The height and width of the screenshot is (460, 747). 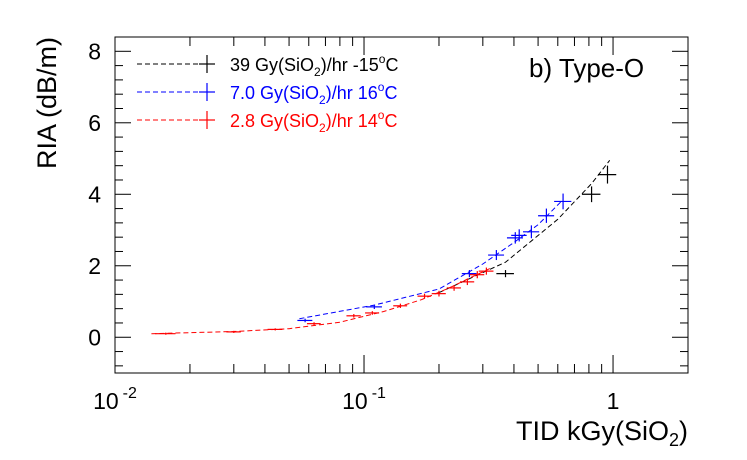 I want to click on legend-text: 2.8 Gy(SiO, so click(x=274, y=121).